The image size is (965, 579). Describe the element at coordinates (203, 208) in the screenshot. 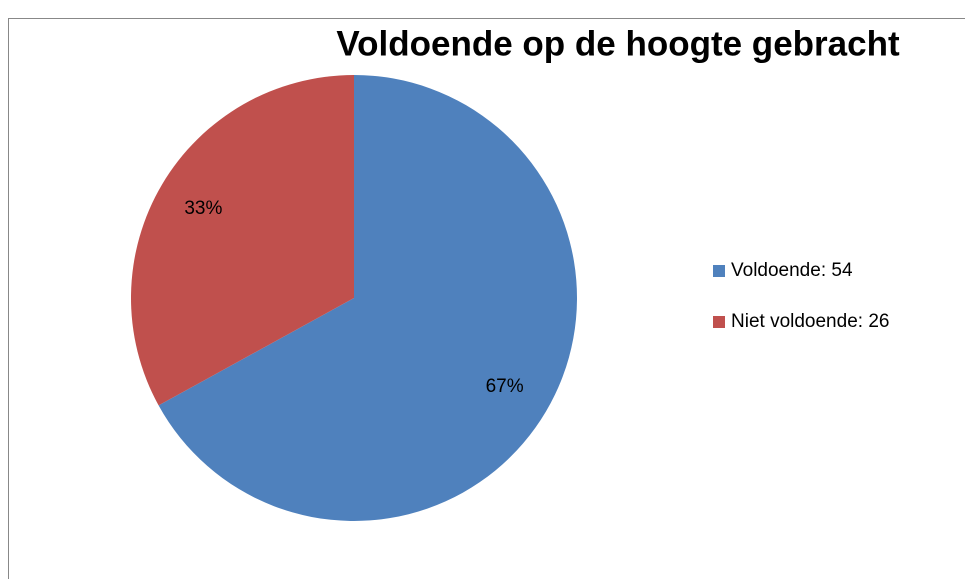

I see `data-label: 33%` at that location.